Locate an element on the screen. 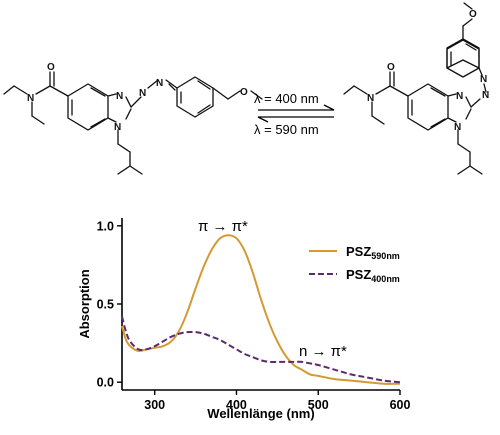 The width and height of the screenshot is (500, 435). y-axis-title: Absorption is located at coordinates (84, 303).